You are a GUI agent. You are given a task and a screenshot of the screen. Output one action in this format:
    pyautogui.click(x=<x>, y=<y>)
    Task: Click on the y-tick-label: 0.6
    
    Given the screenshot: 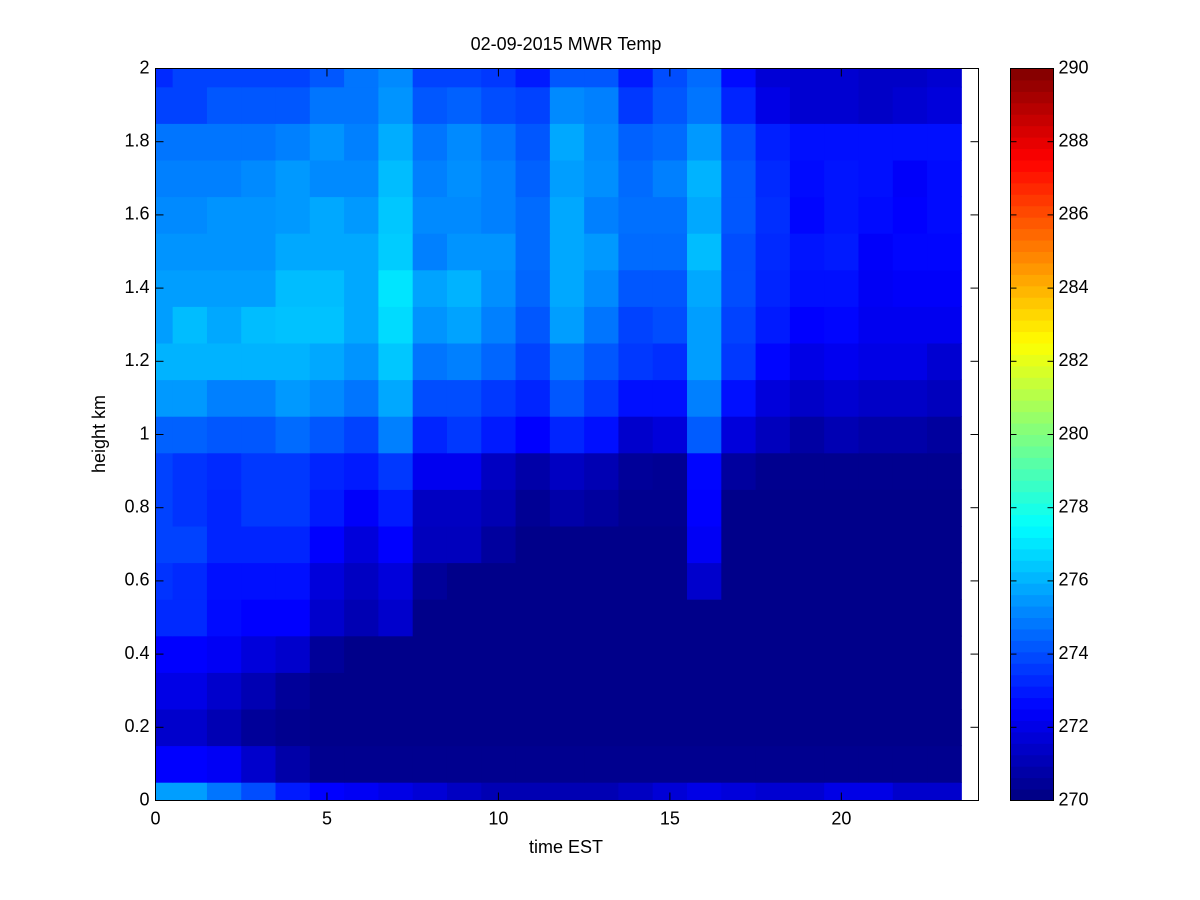 What is the action you would take?
    pyautogui.click(x=136, y=580)
    